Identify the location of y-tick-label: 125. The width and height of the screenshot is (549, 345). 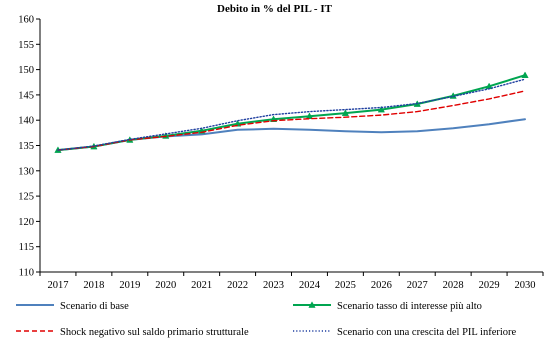
(26, 197).